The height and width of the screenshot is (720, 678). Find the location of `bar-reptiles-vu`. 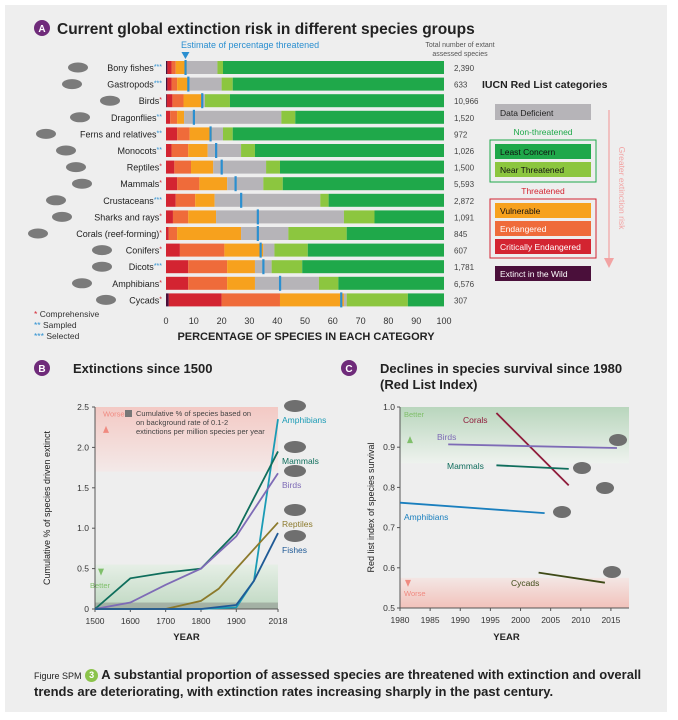

bar-reptiles-vu is located at coordinates (202, 167).